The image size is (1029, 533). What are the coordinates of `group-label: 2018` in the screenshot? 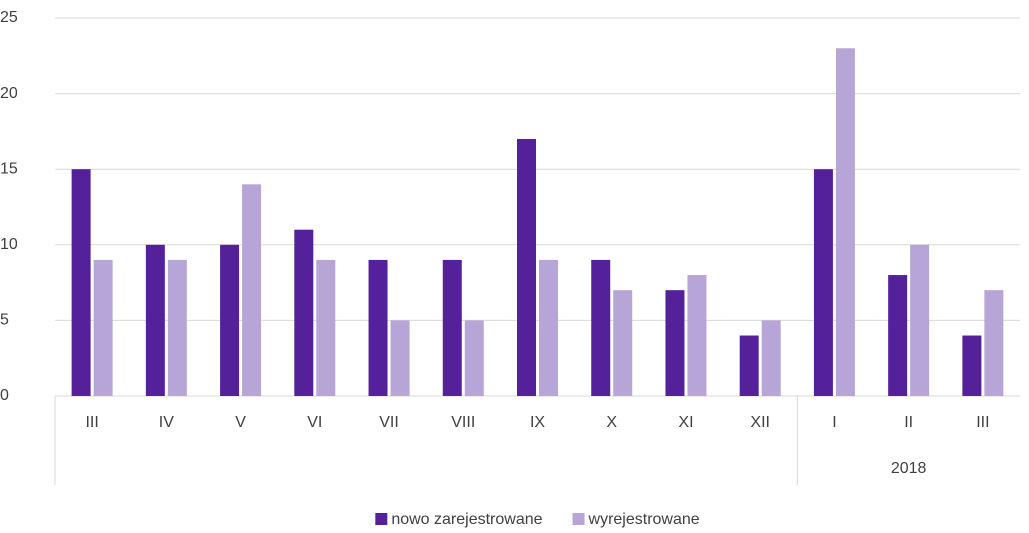 It's located at (909, 468).